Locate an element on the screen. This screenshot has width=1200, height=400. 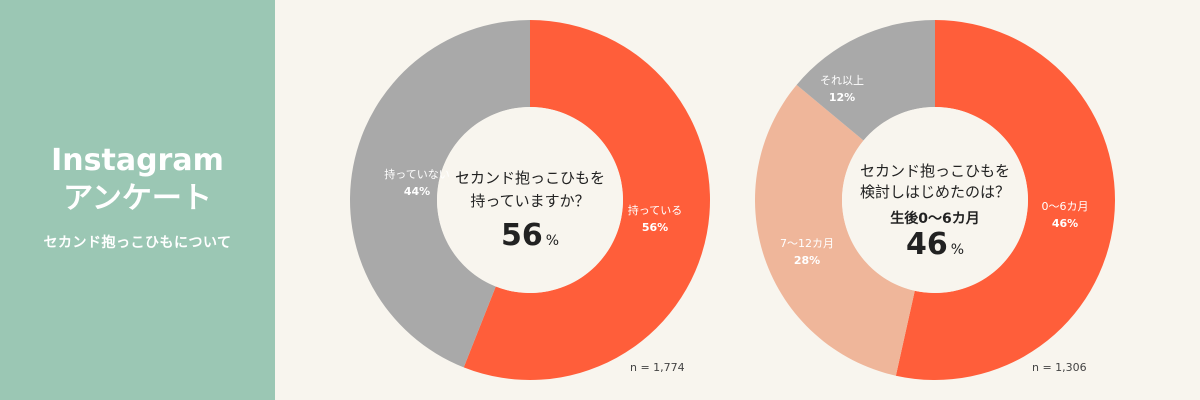
sidebar-title-line1: Instagram is located at coordinates (137, 160).